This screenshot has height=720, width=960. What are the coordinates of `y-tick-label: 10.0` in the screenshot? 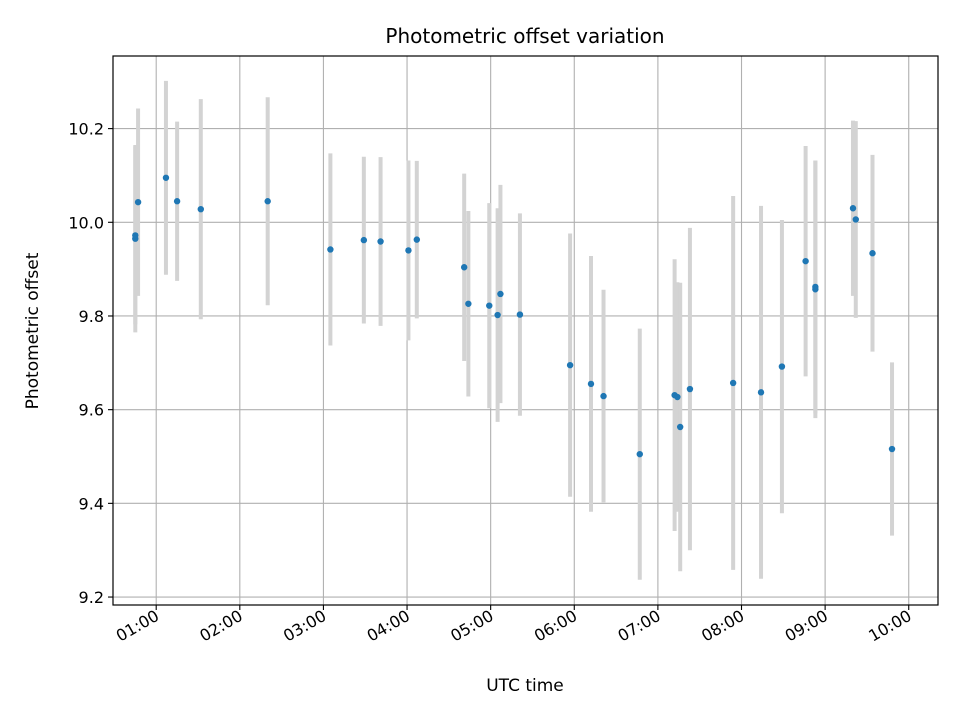 It's located at (86, 222).